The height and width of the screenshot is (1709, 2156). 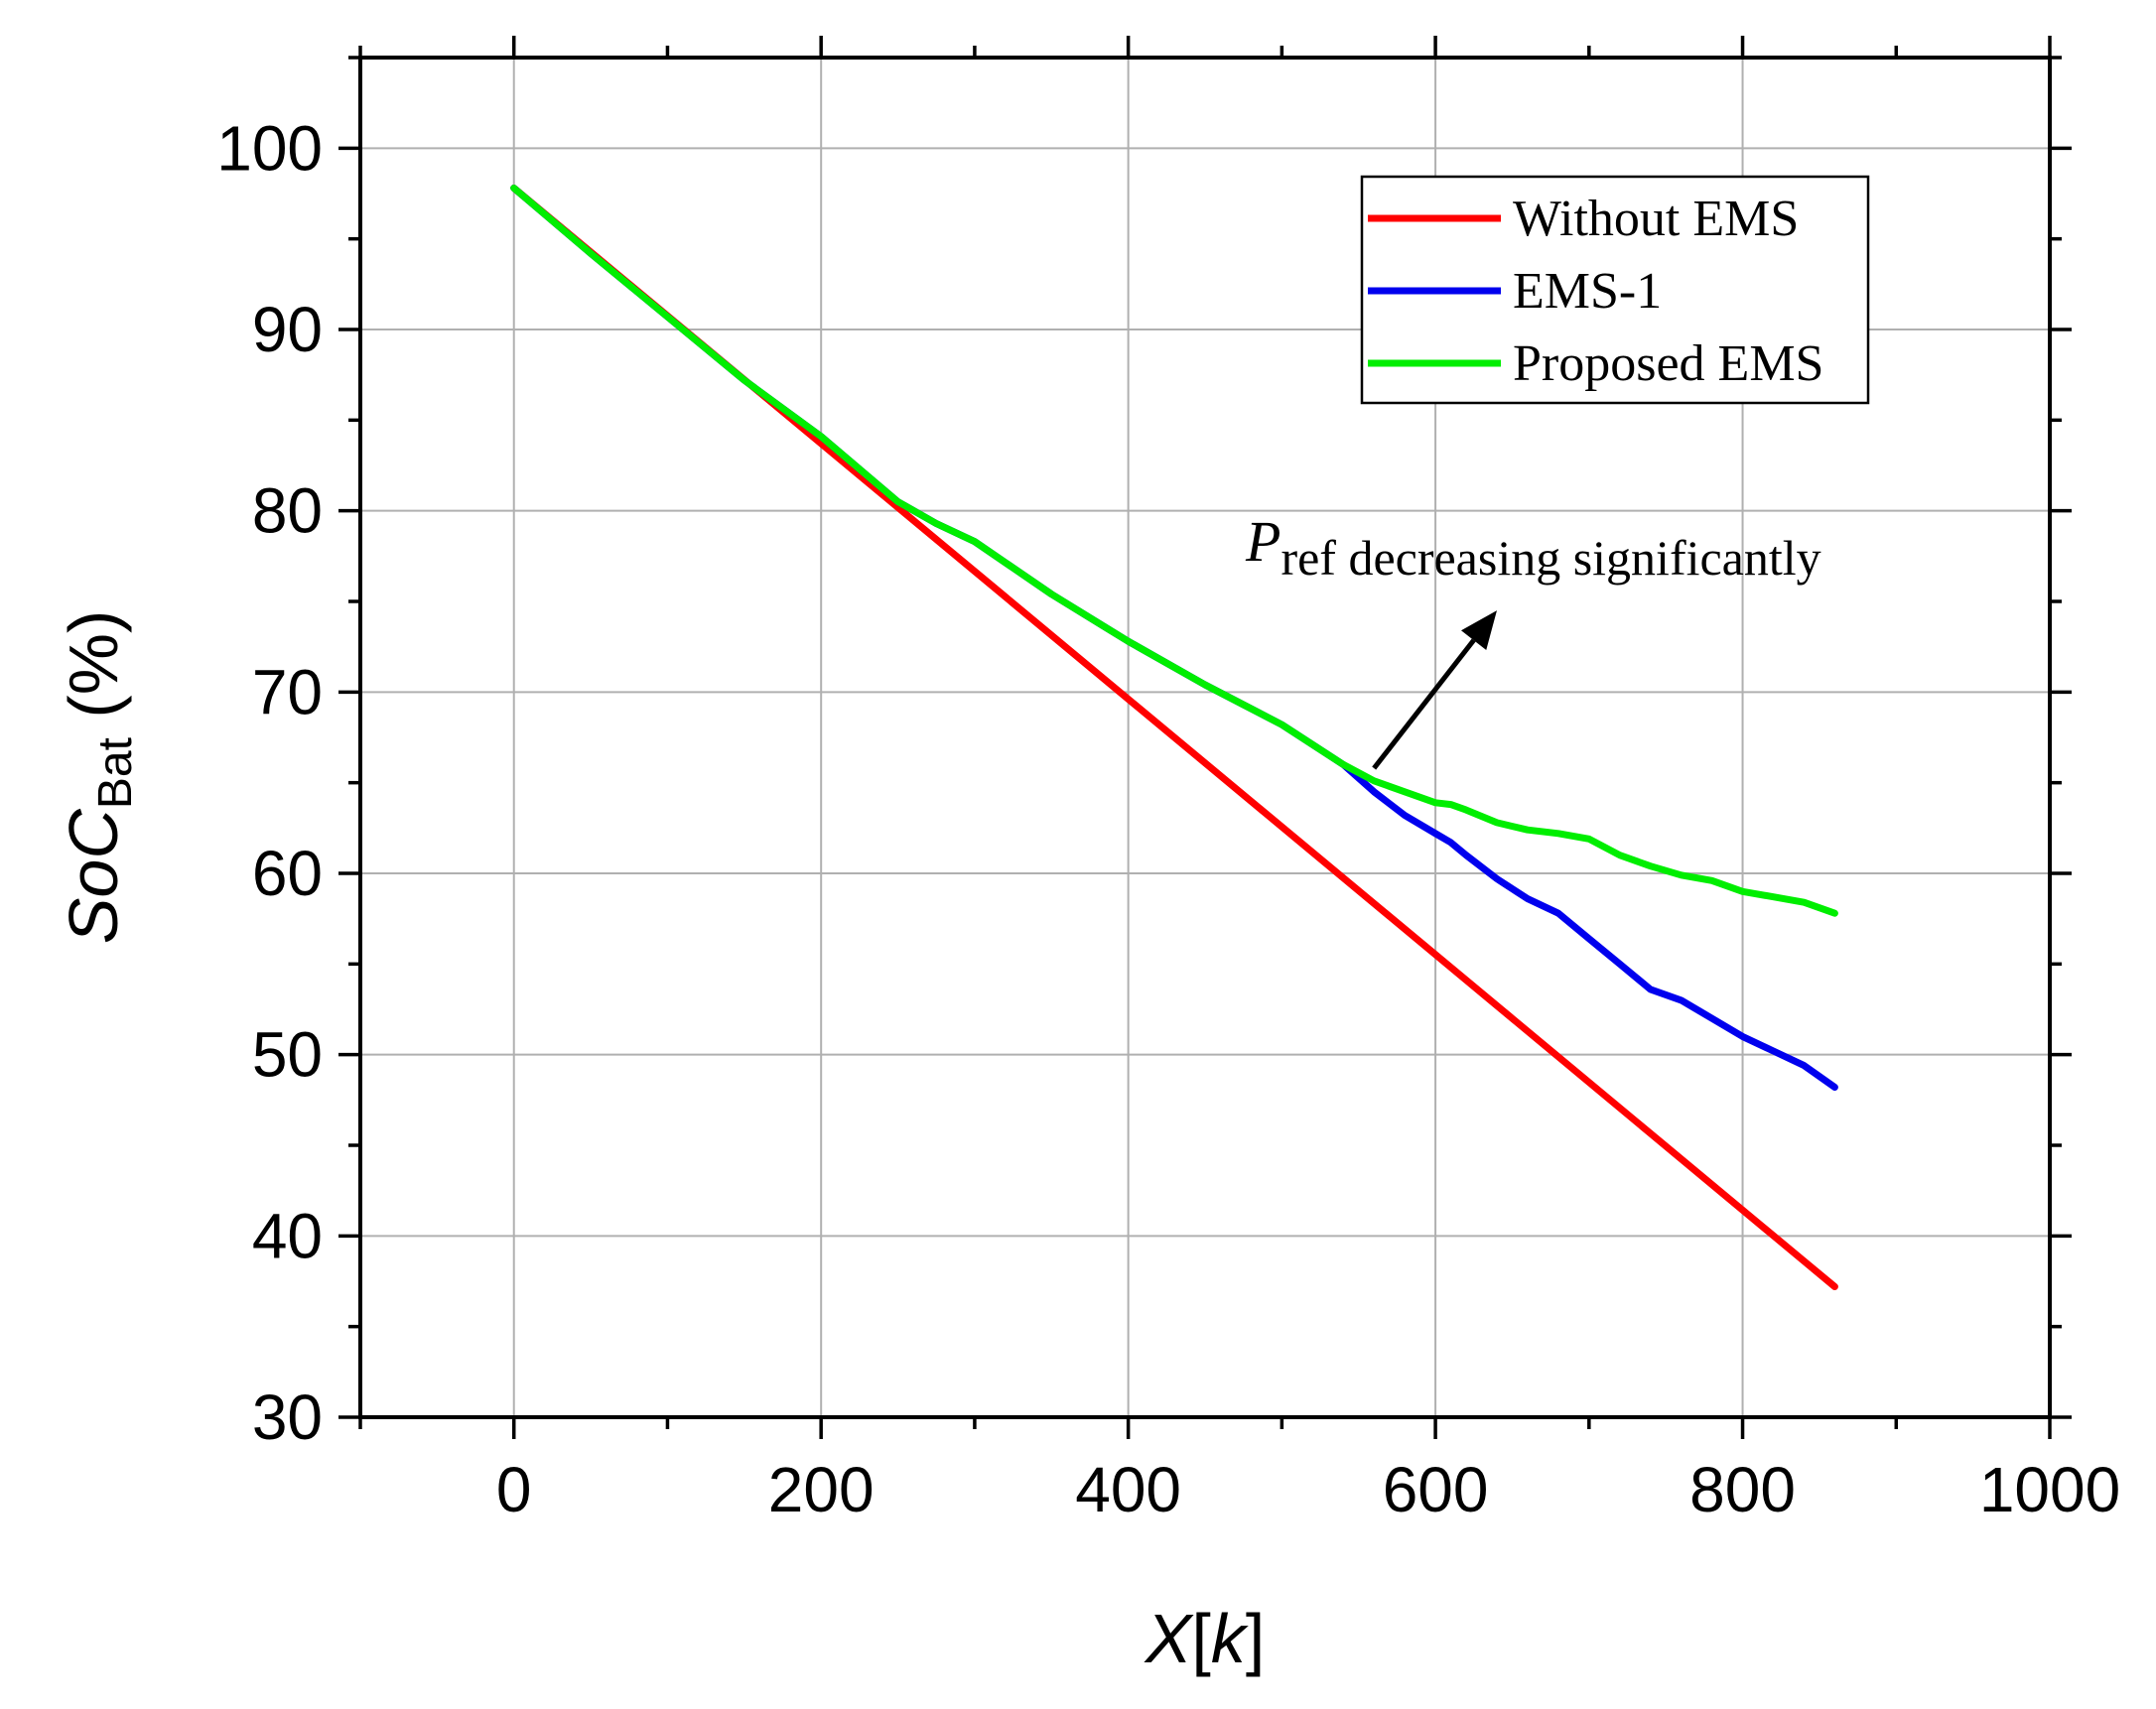 What do you see at coordinates (1308, 558) in the screenshot?
I see `annotation-subscript: ref` at bounding box center [1308, 558].